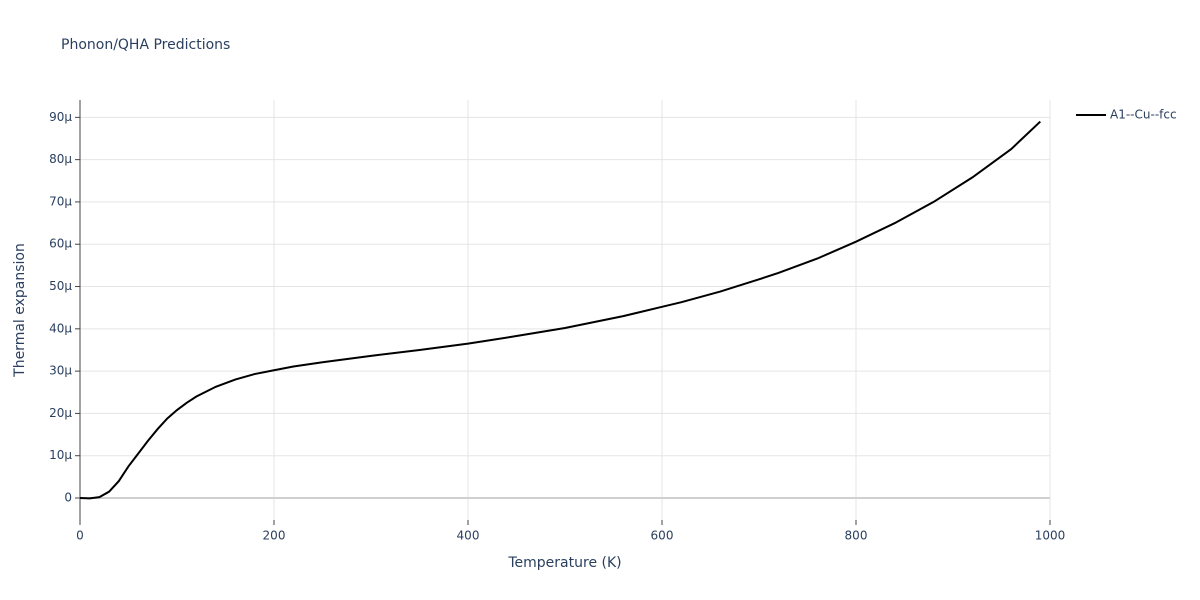  I want to click on x-axis-label: Temperature (K), so click(564, 563).